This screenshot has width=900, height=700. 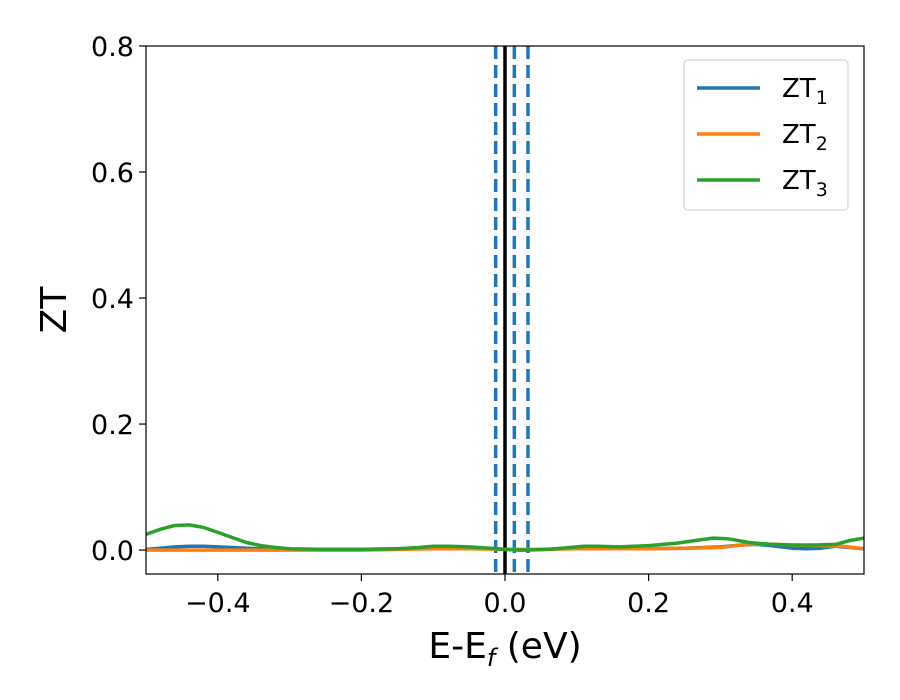 I want to click on y-axis-ticks: 0.0 0.2 0.4 0.6 0.8, so click(x=118, y=299).